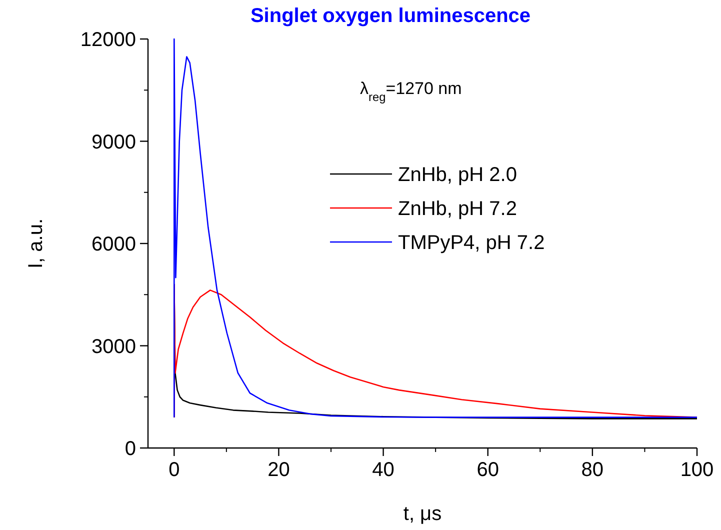 The width and height of the screenshot is (721, 530). What do you see at coordinates (411, 91) in the screenshot?
I see `annotation: λ$_{reg}$=1270 nm` at bounding box center [411, 91].